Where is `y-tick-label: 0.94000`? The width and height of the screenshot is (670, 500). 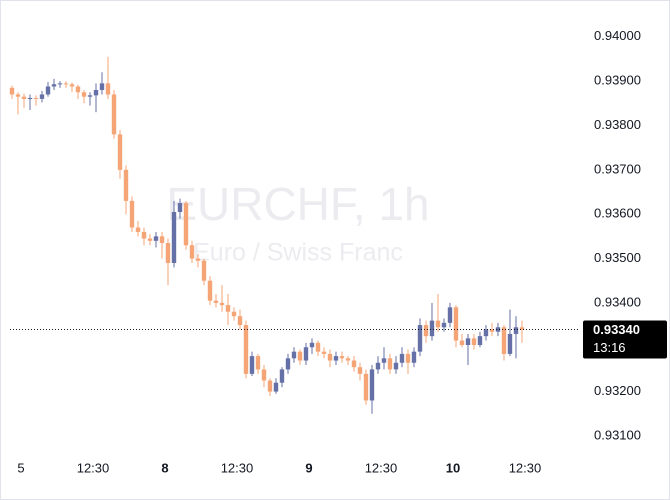
y-tick-label: 0.94000 is located at coordinates (617, 35).